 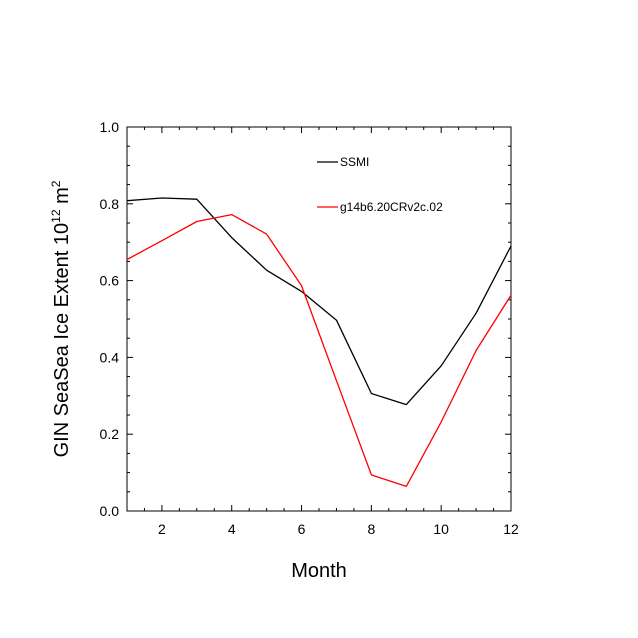 I want to click on legend-label: g14b6.20CRv2c.02, so click(x=391, y=207).